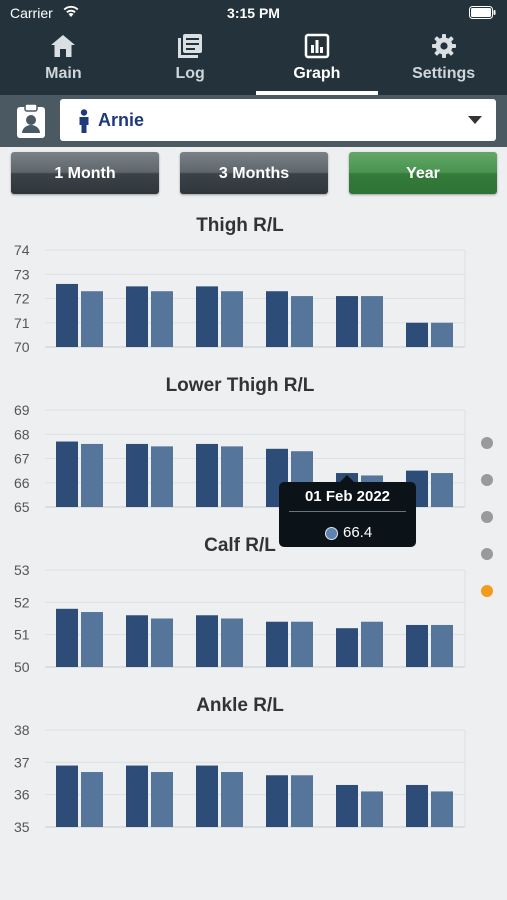 The height and width of the screenshot is (900, 507). I want to click on tab-settings: Settings, so click(443, 62).